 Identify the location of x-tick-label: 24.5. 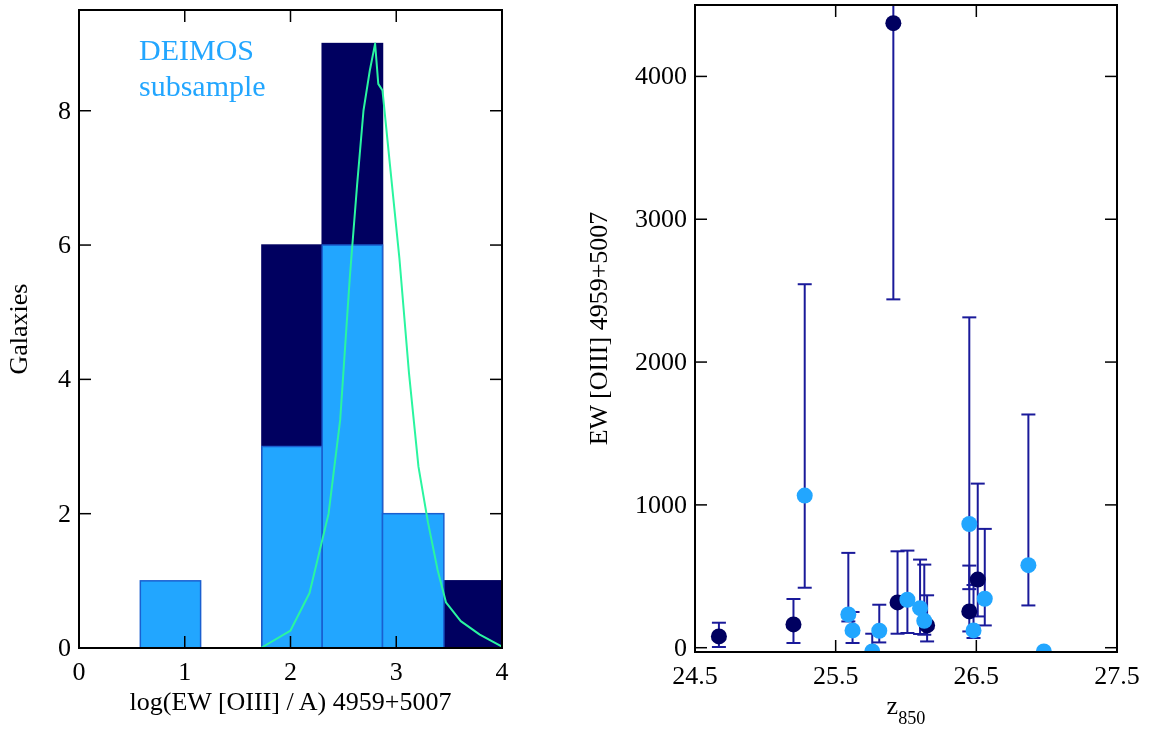
(695, 675).